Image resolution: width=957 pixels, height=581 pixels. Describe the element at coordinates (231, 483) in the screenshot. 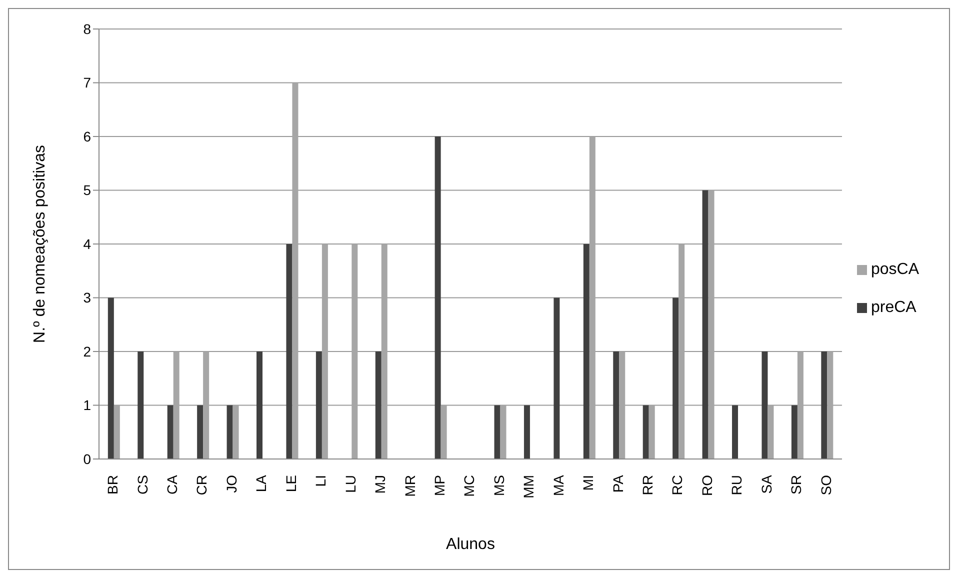

I see `x-tick-label: JO` at that location.